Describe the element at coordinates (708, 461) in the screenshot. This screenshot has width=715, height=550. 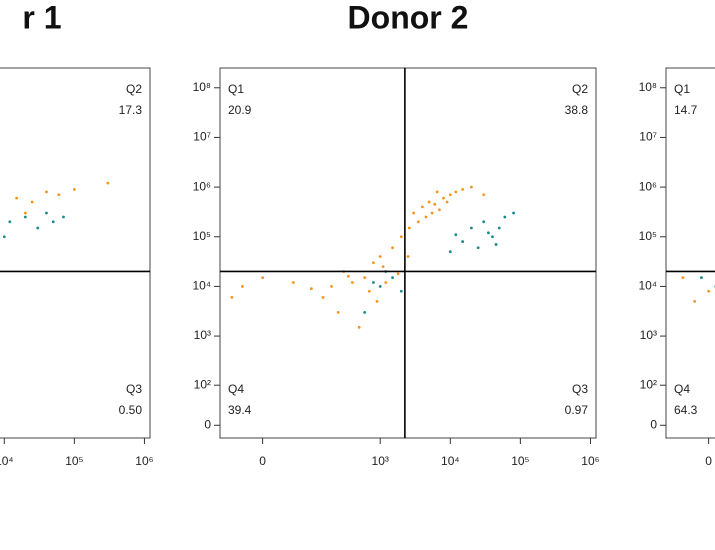
I see `x-tick-label: 0` at that location.